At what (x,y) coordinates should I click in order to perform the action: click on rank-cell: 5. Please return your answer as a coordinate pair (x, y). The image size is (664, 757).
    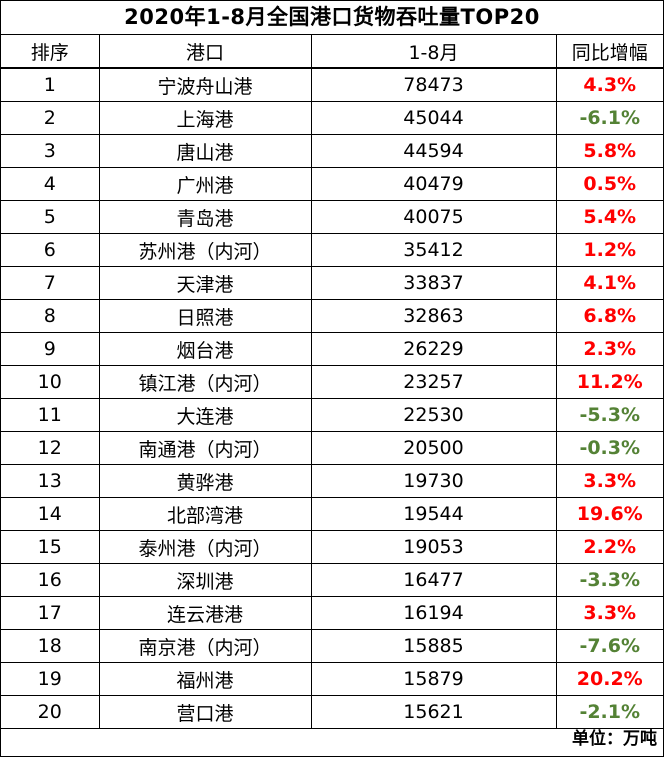
    Looking at the image, I should click on (50, 217).